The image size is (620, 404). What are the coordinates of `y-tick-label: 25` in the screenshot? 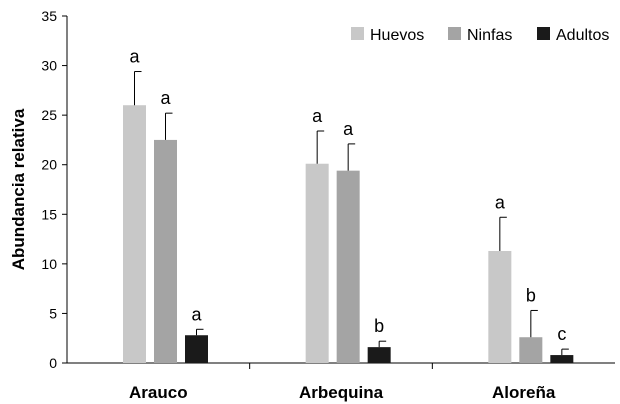 It's located at (49, 115).